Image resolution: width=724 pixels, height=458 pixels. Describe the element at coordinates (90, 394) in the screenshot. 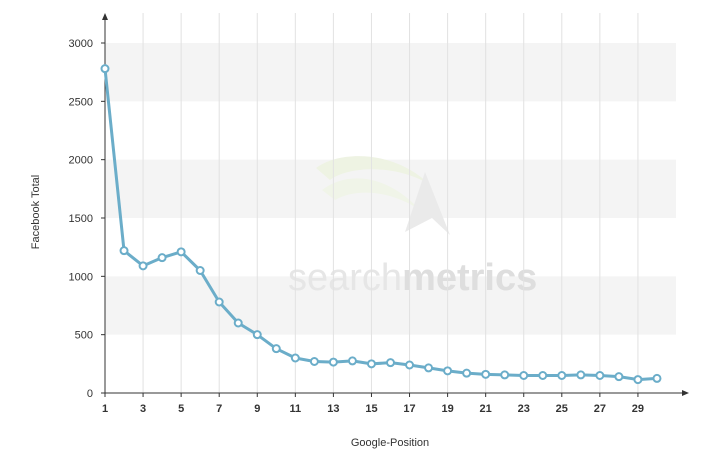

I see `y-tick-label: 0` at that location.